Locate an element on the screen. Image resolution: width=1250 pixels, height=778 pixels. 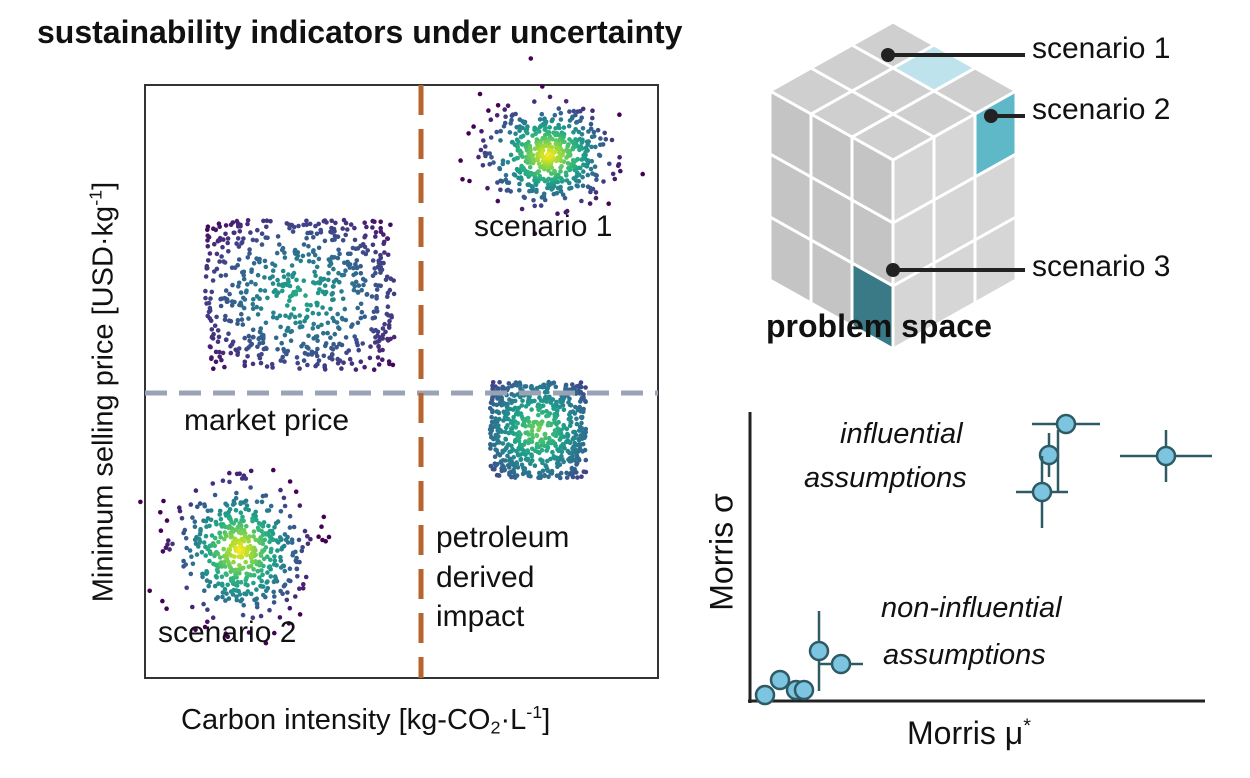
influential-label-line1: influential is located at coordinates (901, 434).